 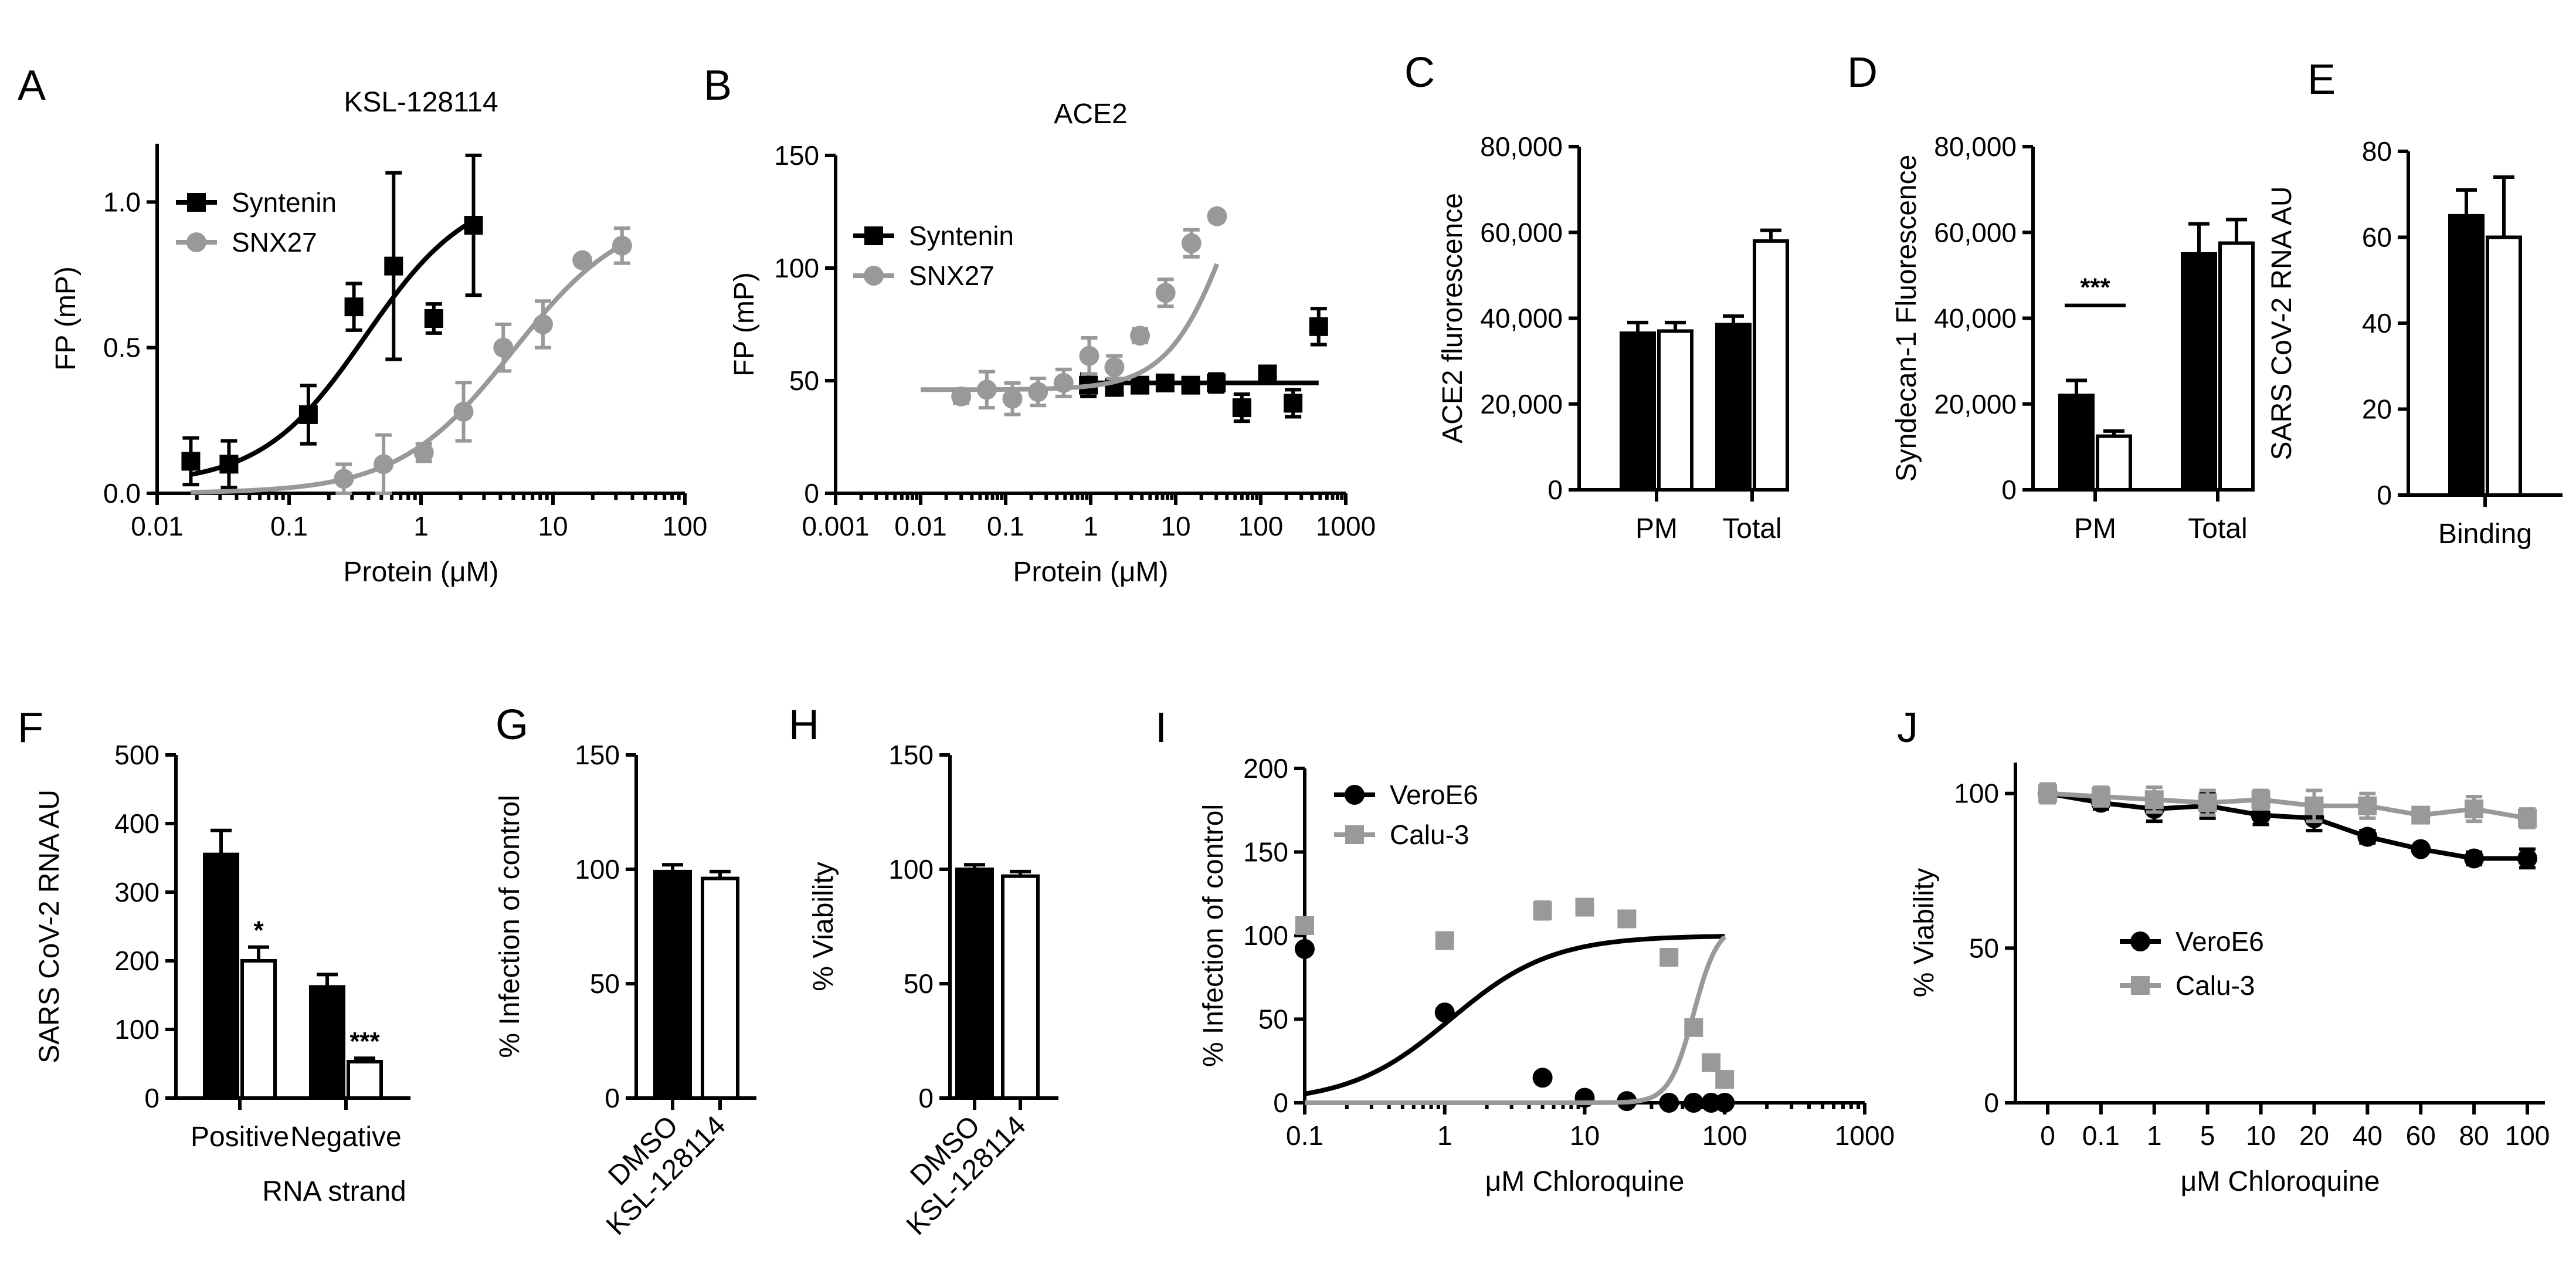 I want to click on y-tick-label: 80, so click(x=2377, y=151).